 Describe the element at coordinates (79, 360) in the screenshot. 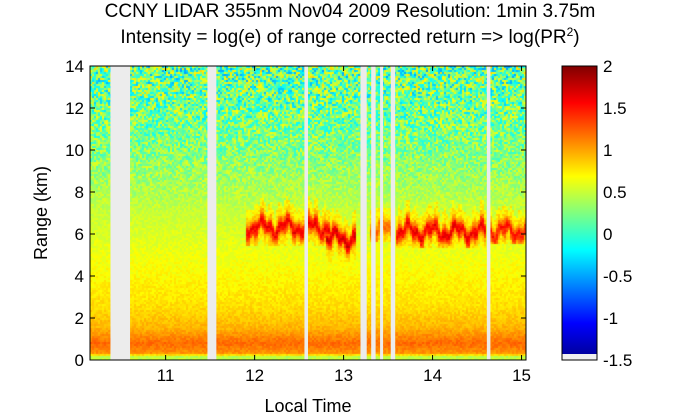

I see `y-tick-label: 0` at that location.